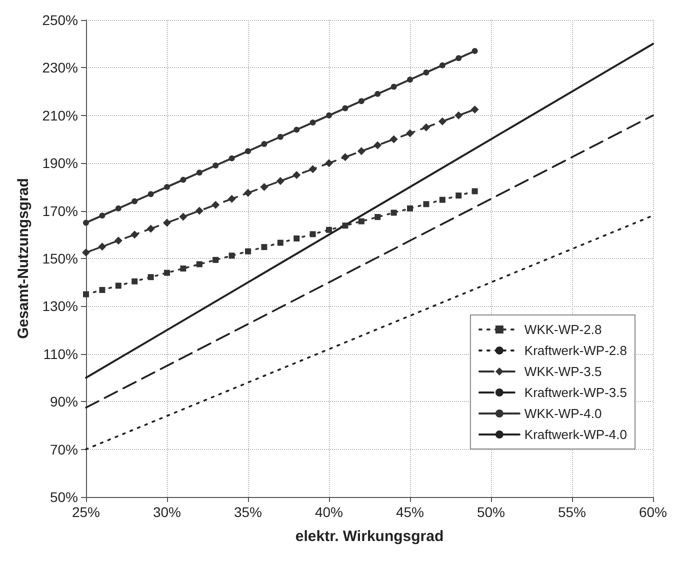  Describe the element at coordinates (60, 258) in the screenshot. I see `y-tick-label: 150%` at that location.